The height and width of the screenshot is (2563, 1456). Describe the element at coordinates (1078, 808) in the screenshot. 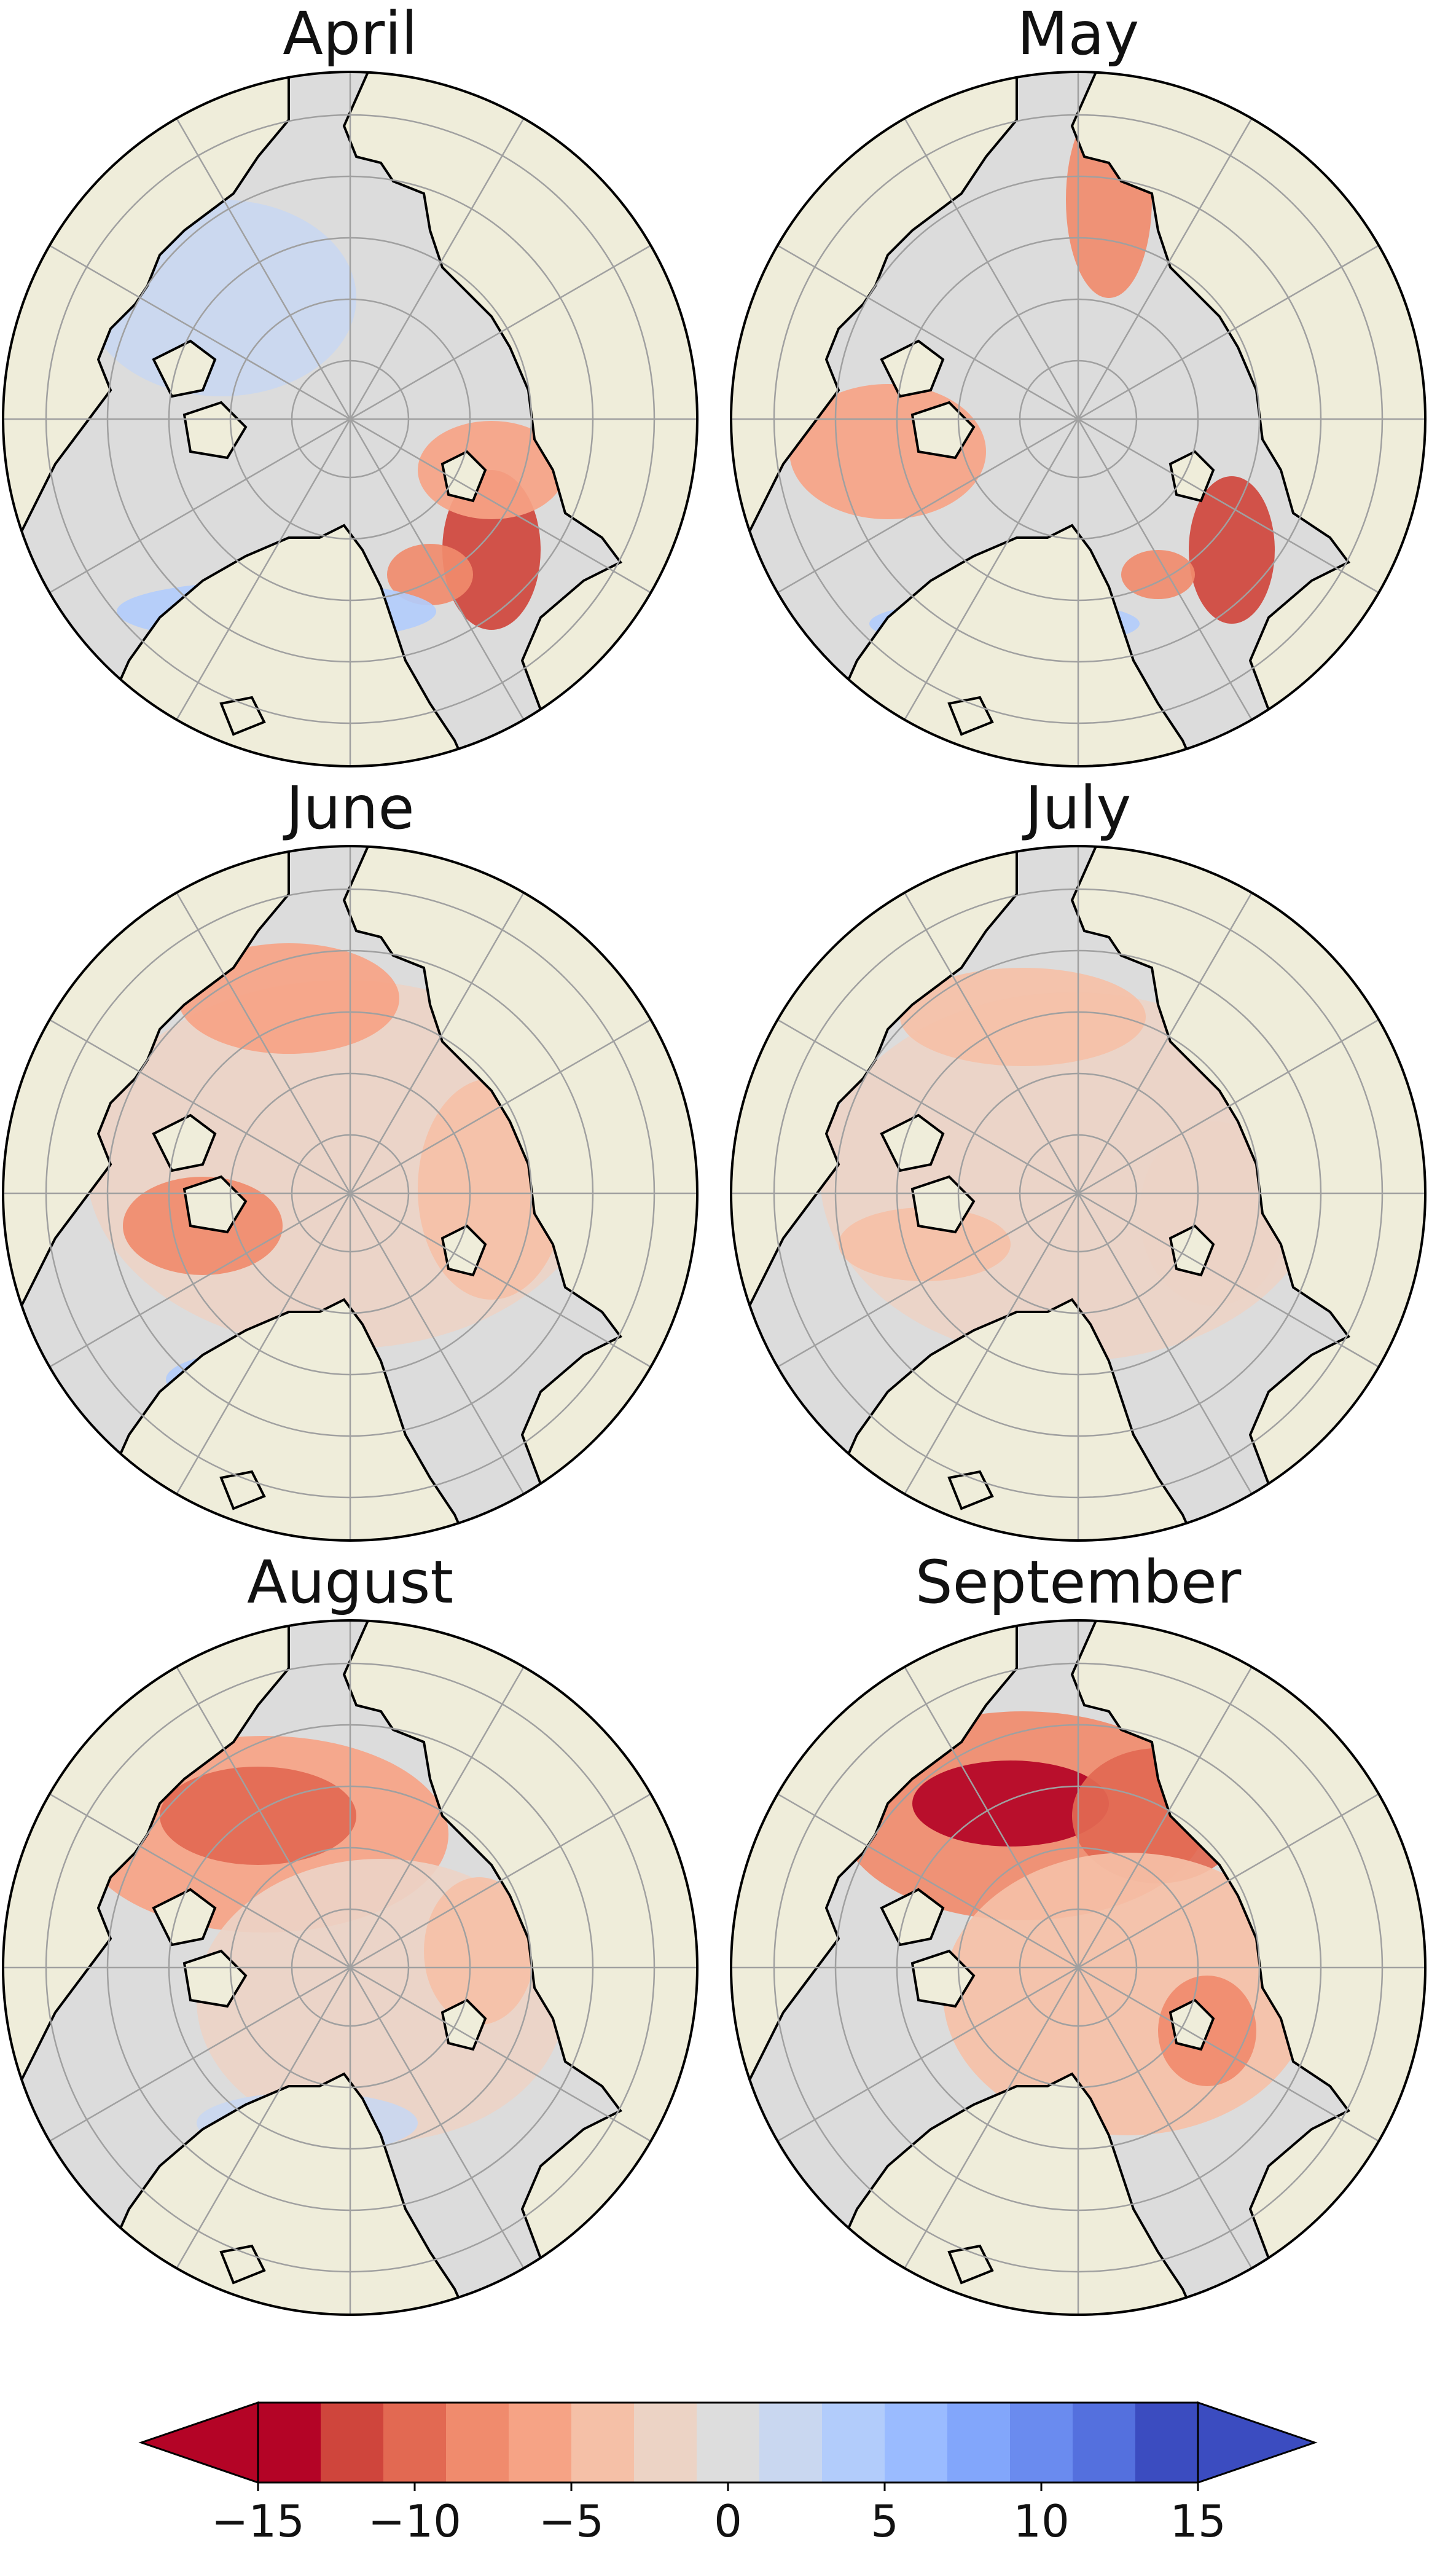

I see `panel-title: July` at that location.